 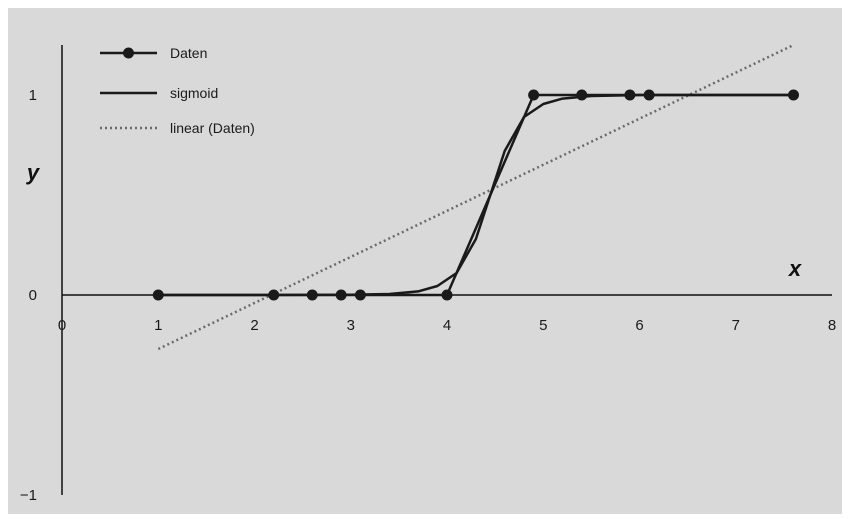 What do you see at coordinates (832, 325) in the screenshot?
I see `x-tick-label: 8` at bounding box center [832, 325].